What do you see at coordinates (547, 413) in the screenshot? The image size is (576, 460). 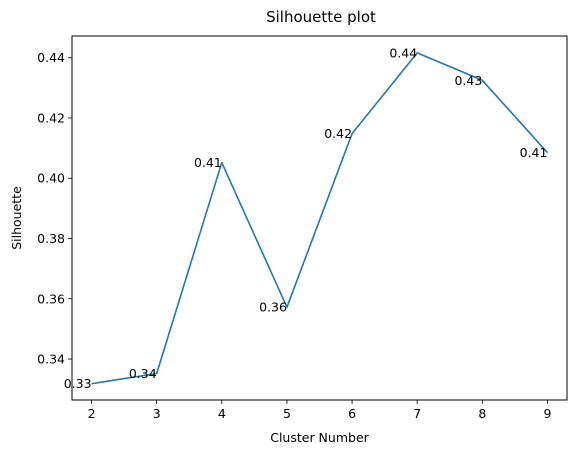 I see `x-tick-label: 9` at bounding box center [547, 413].